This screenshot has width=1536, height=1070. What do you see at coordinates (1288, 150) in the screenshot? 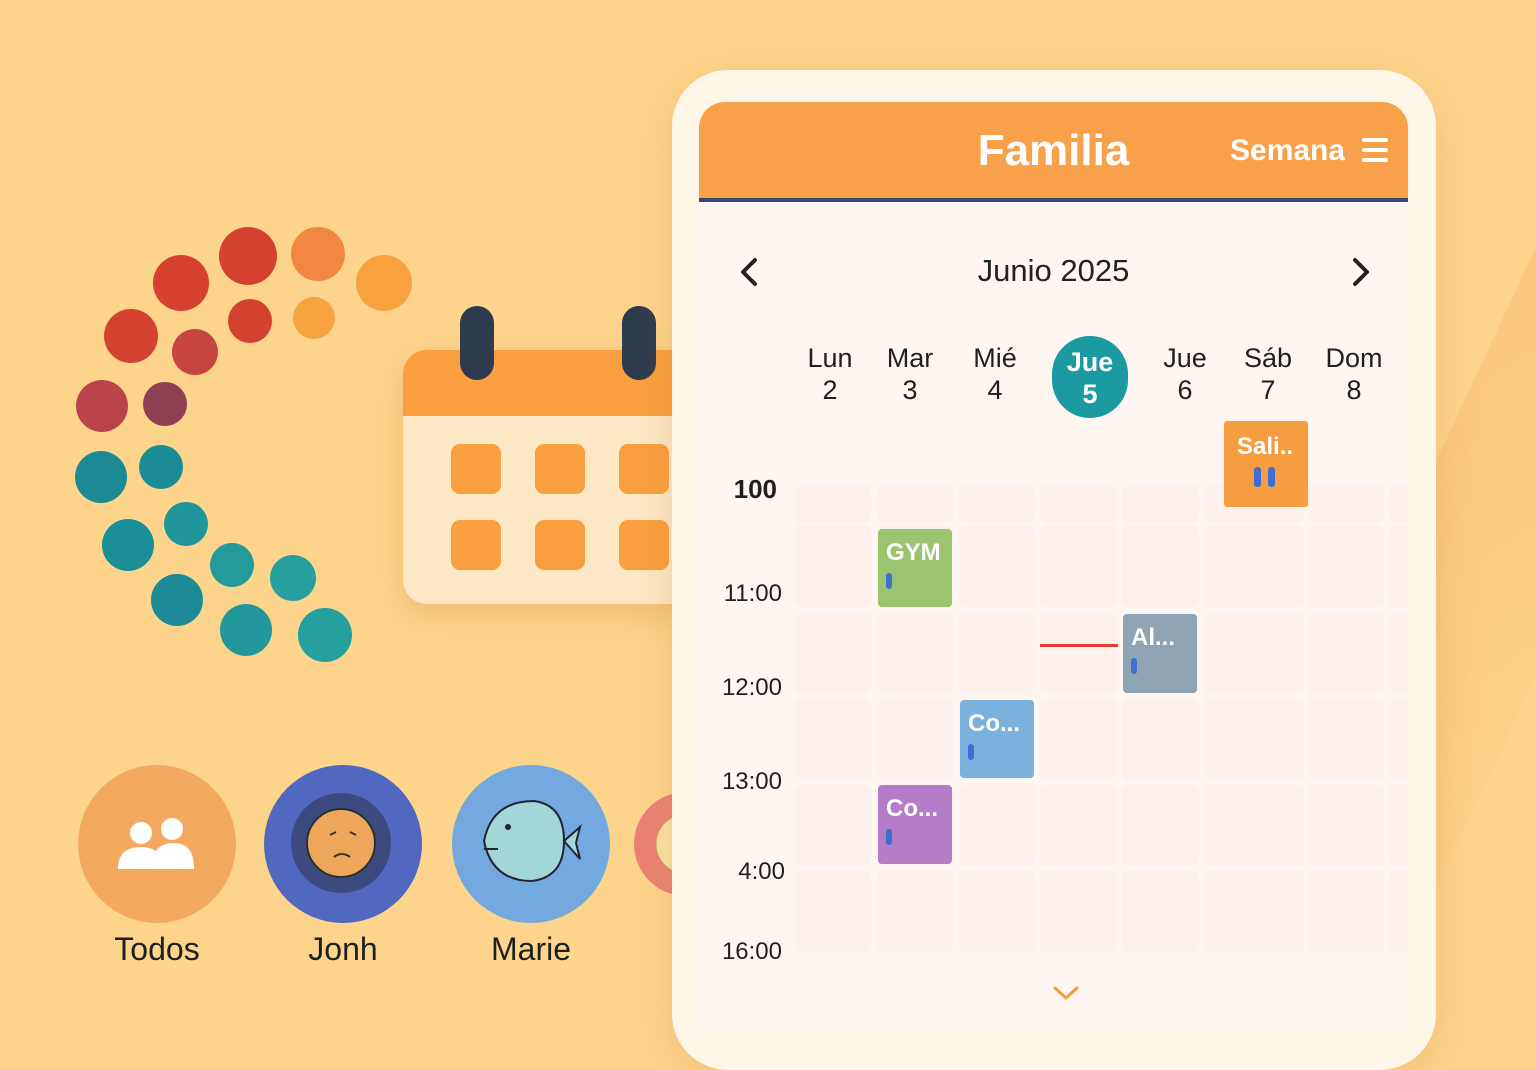
I see `view-selector: Semana` at bounding box center [1288, 150].